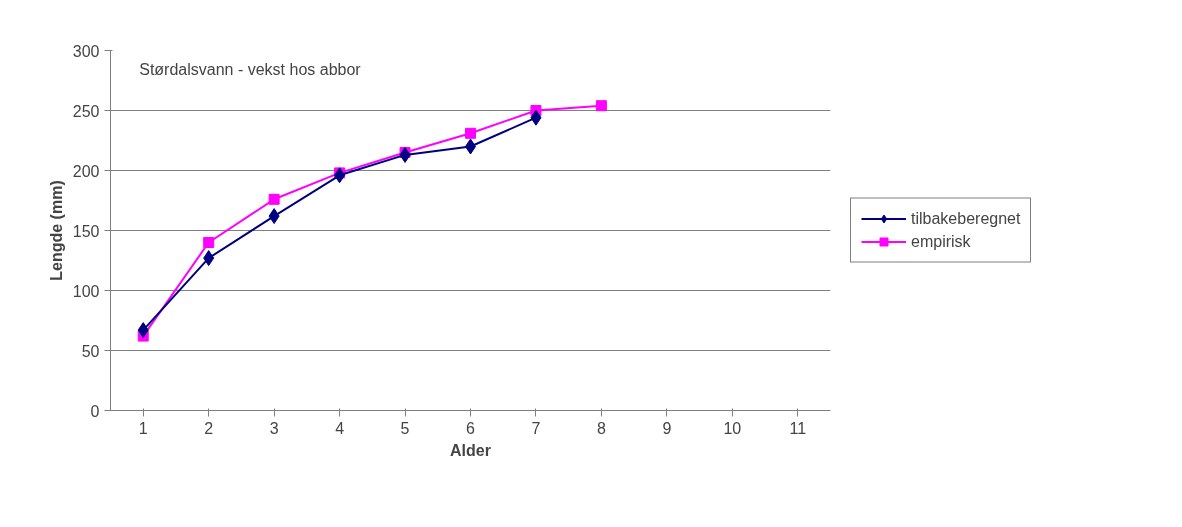 The height and width of the screenshot is (527, 1182). I want to click on y-tick-label: 250, so click(86, 111).